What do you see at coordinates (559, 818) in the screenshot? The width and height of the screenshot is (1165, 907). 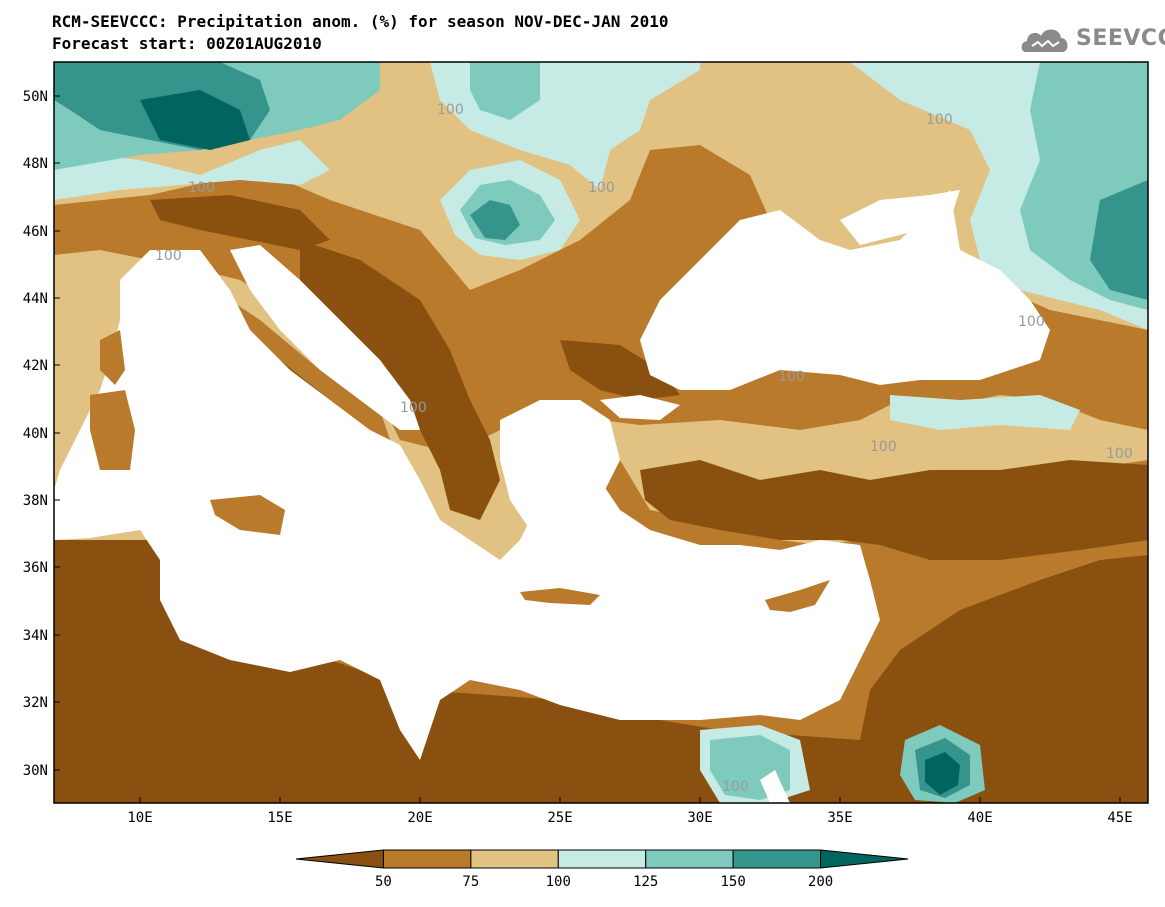 I see `lon-tick-label: 25E` at bounding box center [559, 818].